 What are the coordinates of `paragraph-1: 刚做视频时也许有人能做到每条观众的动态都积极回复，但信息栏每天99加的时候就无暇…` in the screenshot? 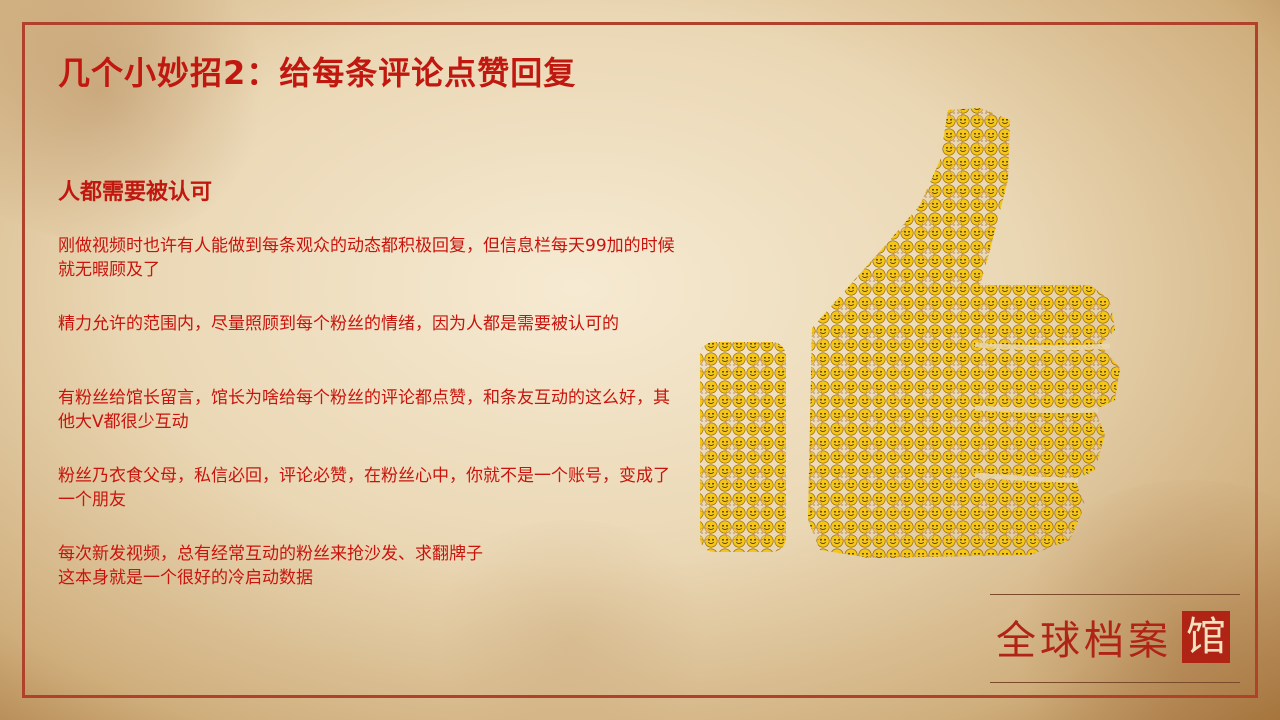 It's located at (366, 258).